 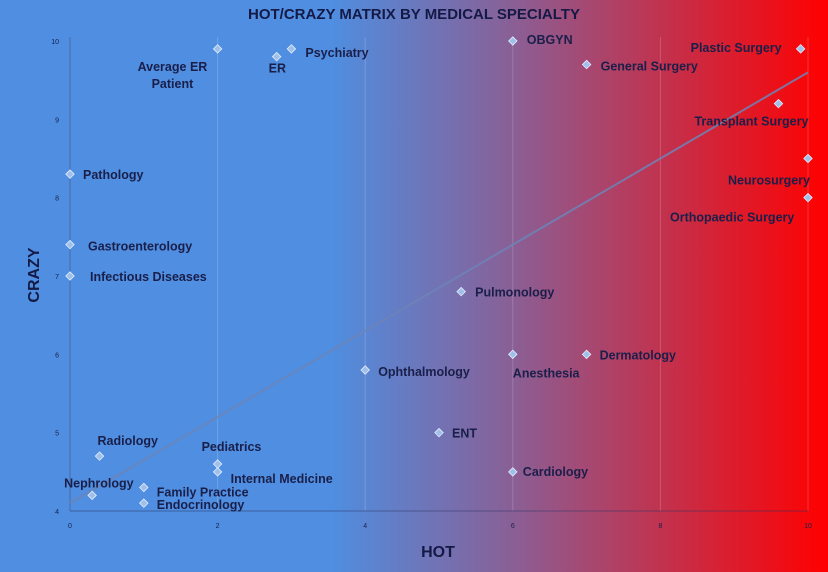 I want to click on x-tick-label: 6, so click(x=513, y=526).